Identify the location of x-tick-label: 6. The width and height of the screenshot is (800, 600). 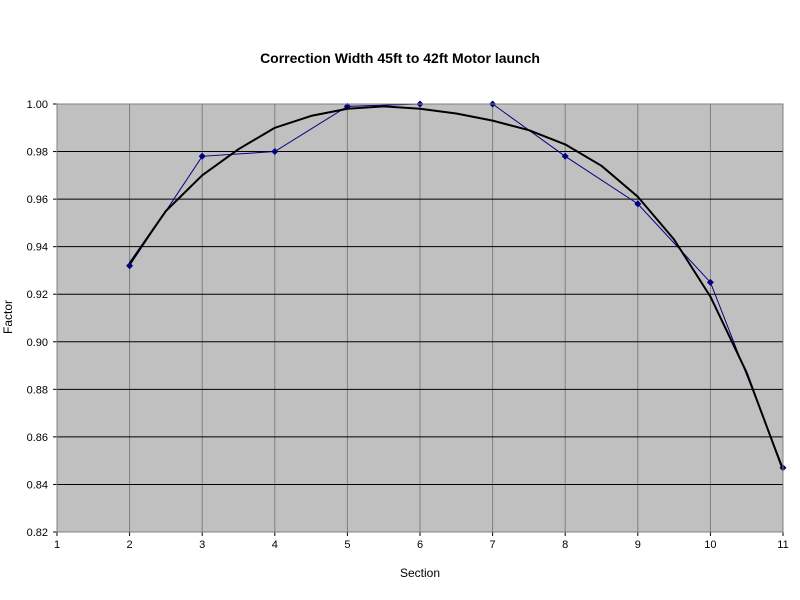
(420, 545).